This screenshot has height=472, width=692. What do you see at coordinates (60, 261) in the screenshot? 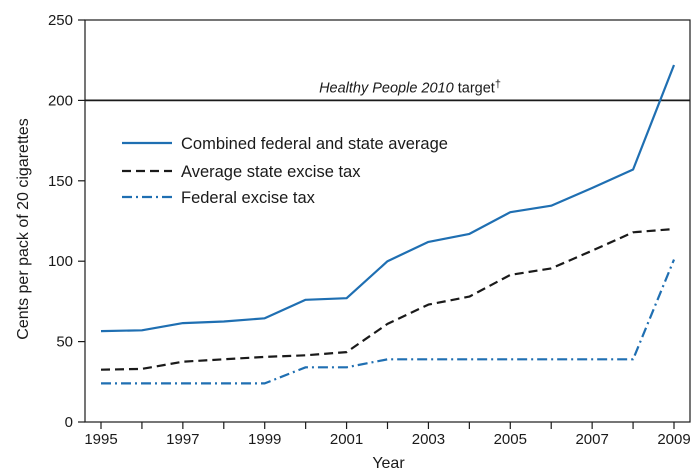
I see `y-tick-label: 100` at bounding box center [60, 261].